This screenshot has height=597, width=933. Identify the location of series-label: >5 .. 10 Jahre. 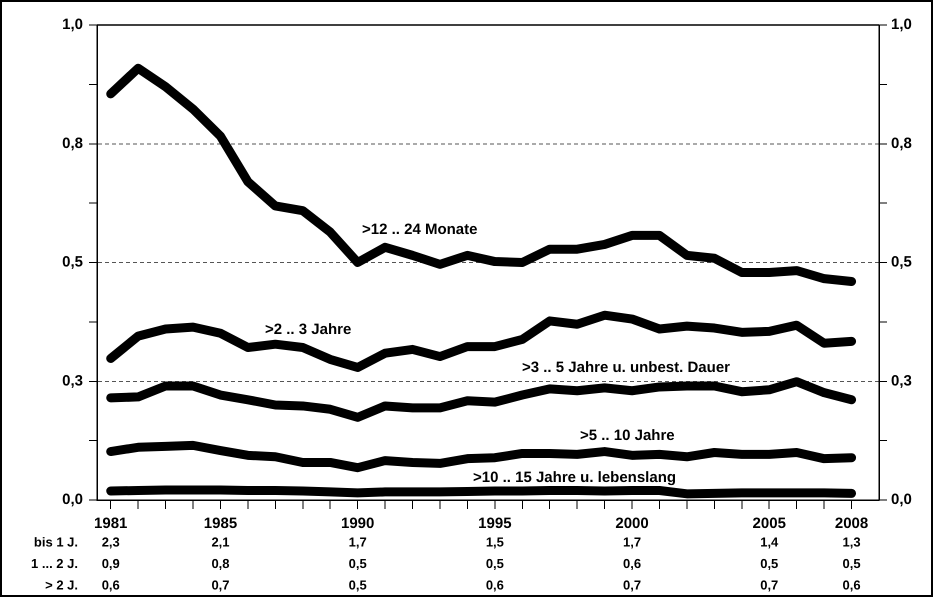
(627, 435).